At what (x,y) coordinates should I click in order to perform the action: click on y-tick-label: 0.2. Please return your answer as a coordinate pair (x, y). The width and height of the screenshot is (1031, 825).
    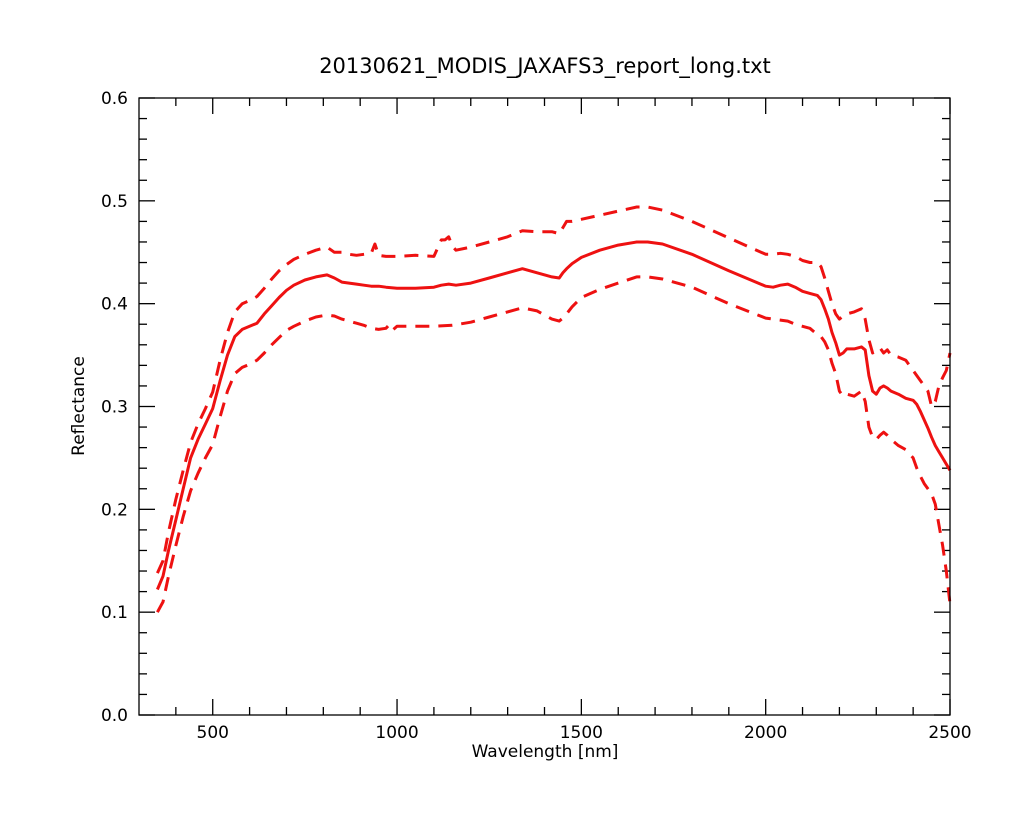
    Looking at the image, I should click on (114, 510).